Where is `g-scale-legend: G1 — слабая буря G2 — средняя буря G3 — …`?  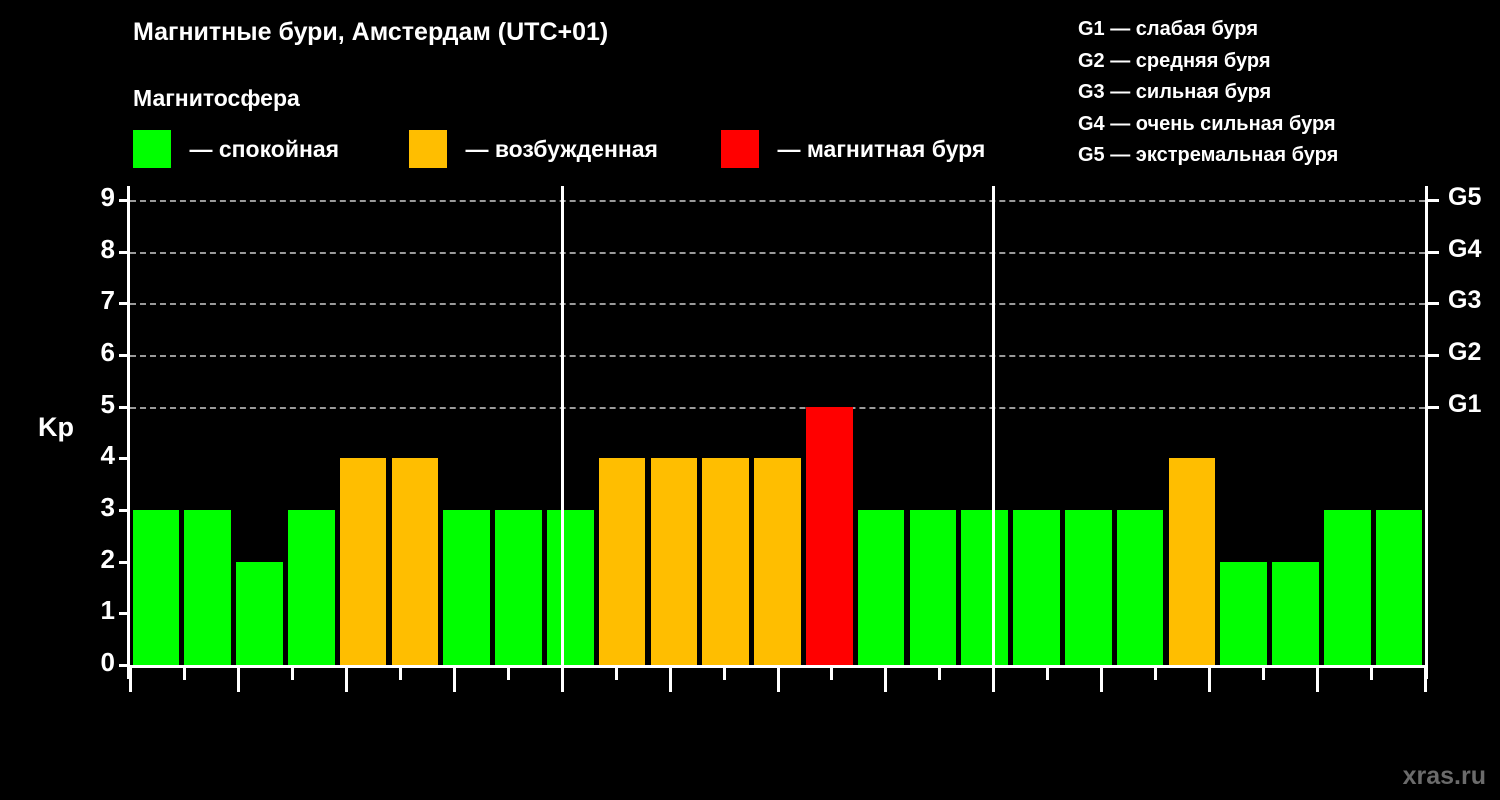 g-scale-legend: G1 — слабая буря G2 — средняя буря G3 — … is located at coordinates (1208, 93).